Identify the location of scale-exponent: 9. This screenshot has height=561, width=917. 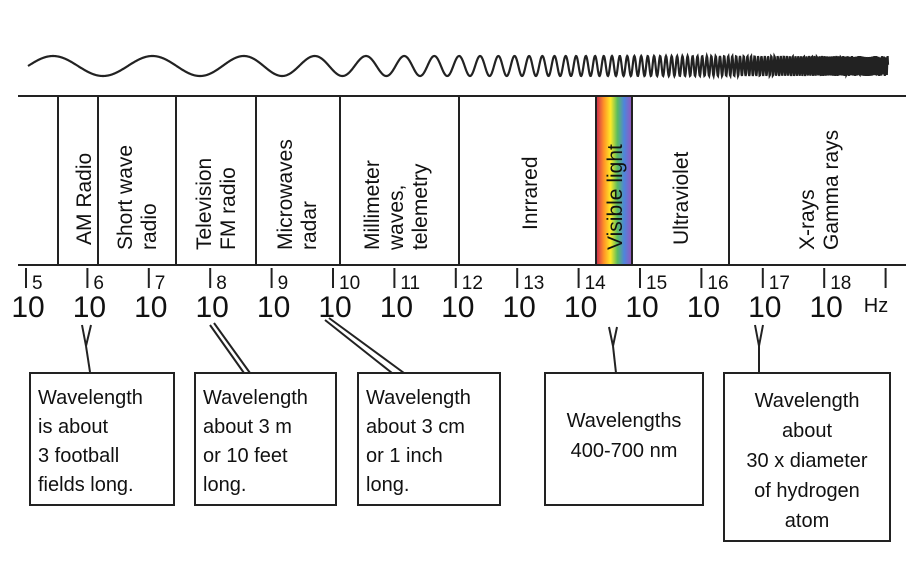
(283, 283).